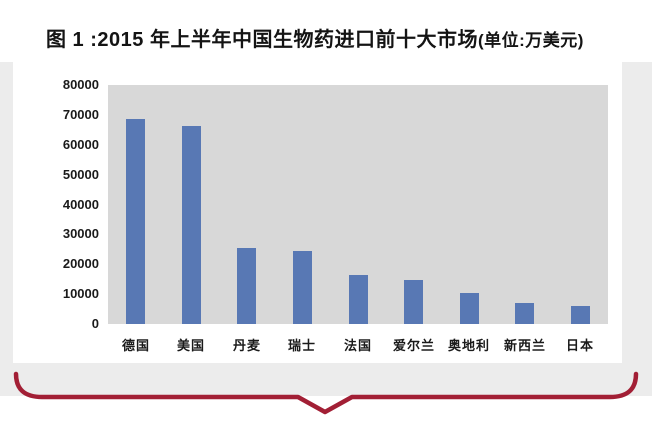  Describe the element at coordinates (326, 393) in the screenshot. I see `curly-brace-icon` at that location.